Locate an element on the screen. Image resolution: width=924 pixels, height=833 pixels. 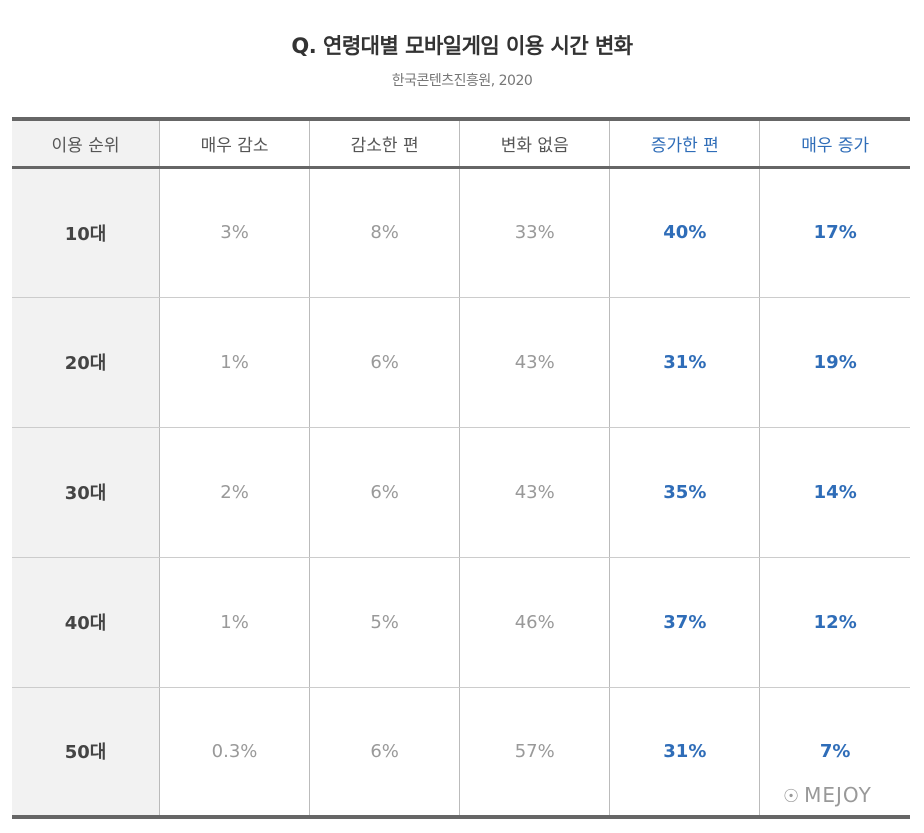
table-cell: 5% is located at coordinates (384, 622).